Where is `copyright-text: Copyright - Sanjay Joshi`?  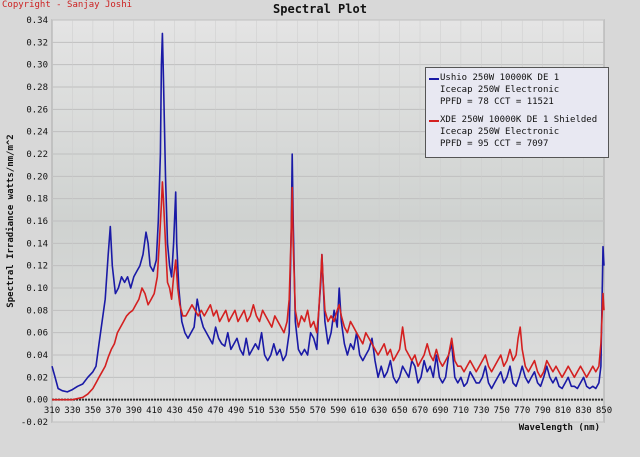
copyright-text: Copyright - Sanjay Joshi is located at coordinates (67, 5).